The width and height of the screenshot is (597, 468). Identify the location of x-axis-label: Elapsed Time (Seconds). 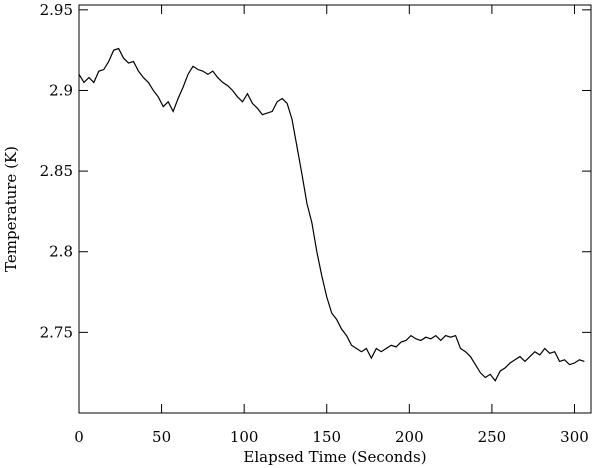
(334, 457).